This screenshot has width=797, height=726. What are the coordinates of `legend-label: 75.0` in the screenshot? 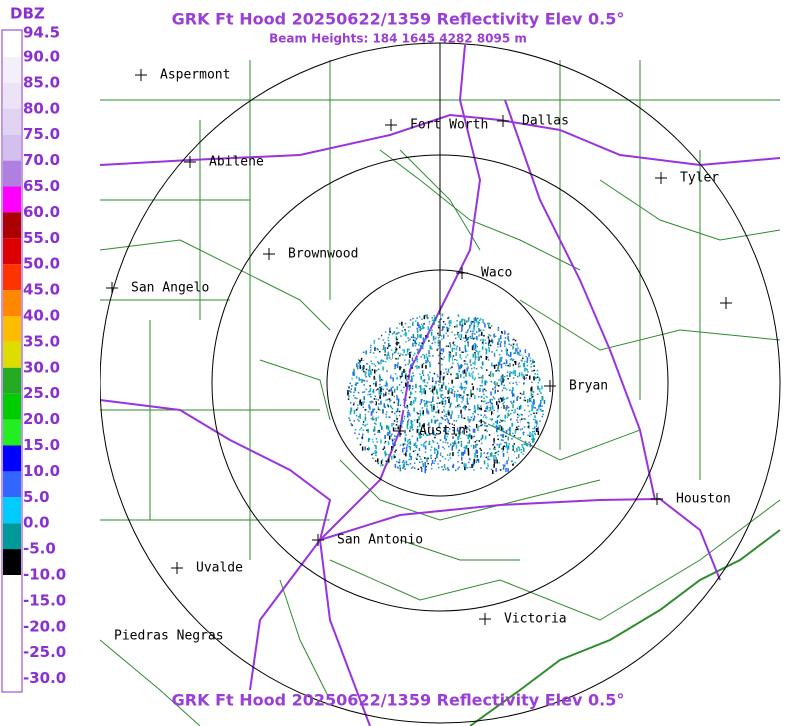 It's located at (41, 134).